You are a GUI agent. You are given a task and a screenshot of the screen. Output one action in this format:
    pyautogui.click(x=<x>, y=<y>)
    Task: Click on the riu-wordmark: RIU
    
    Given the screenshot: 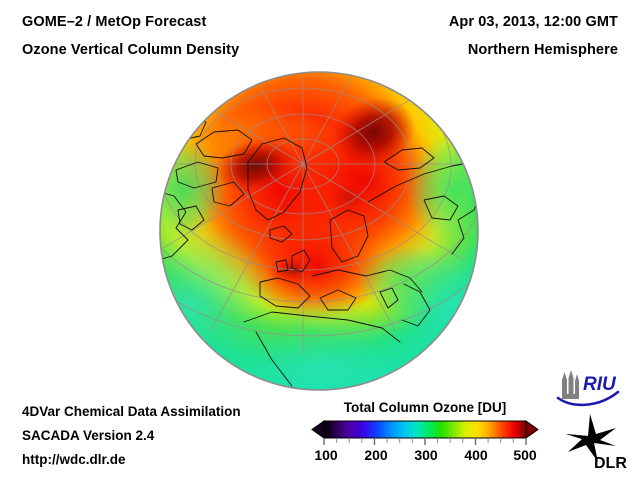 What is the action you would take?
    pyautogui.click(x=600, y=384)
    